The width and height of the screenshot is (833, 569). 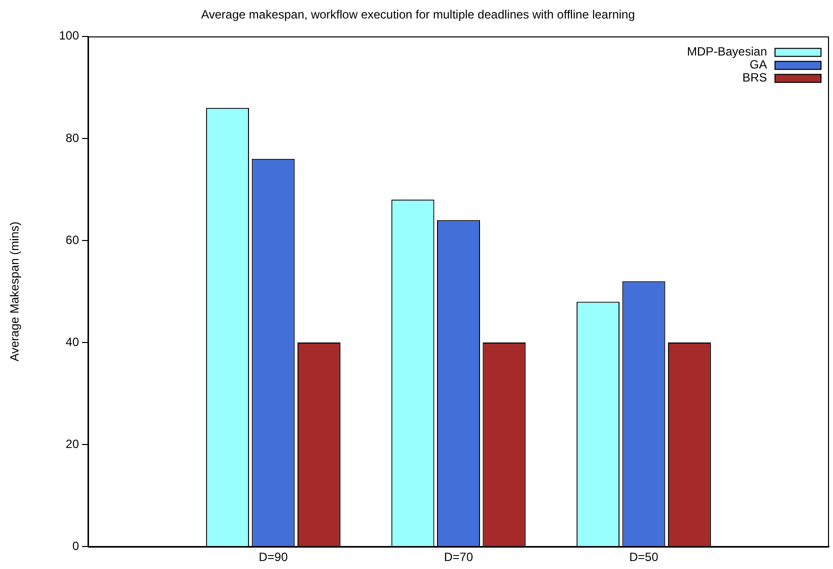 I want to click on y-tick-label: 80, so click(x=73, y=137).